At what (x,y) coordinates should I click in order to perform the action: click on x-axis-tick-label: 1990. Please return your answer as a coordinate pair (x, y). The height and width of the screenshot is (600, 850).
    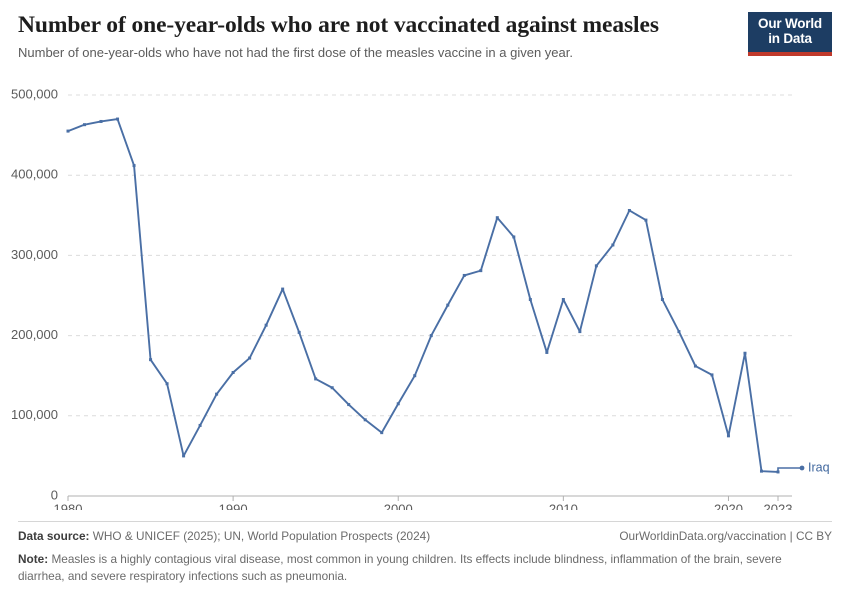
    Looking at the image, I should click on (233, 506).